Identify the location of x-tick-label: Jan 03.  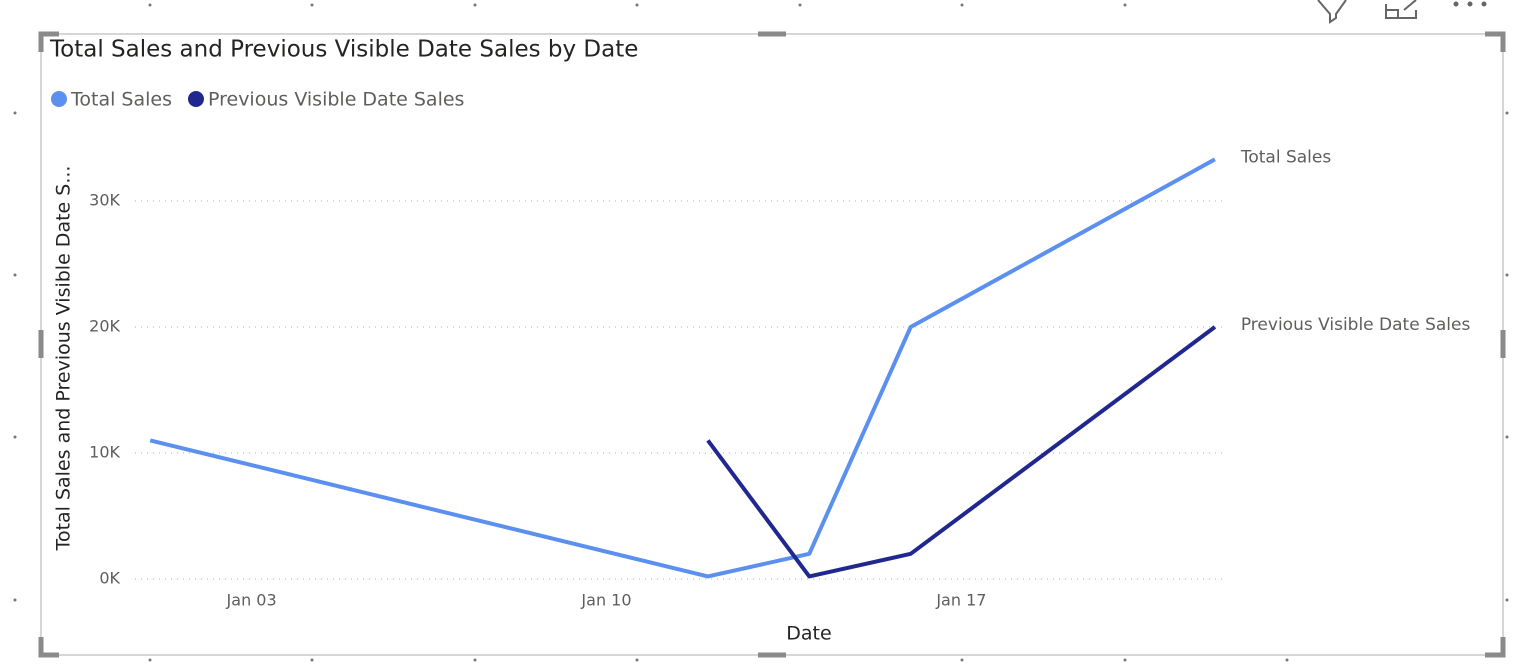
(251, 600).